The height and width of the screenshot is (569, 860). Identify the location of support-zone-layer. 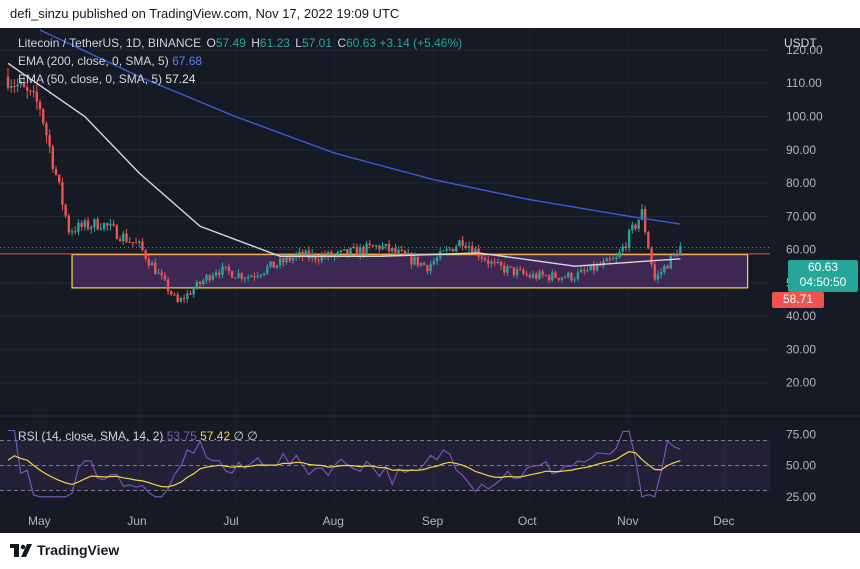
(385, 268).